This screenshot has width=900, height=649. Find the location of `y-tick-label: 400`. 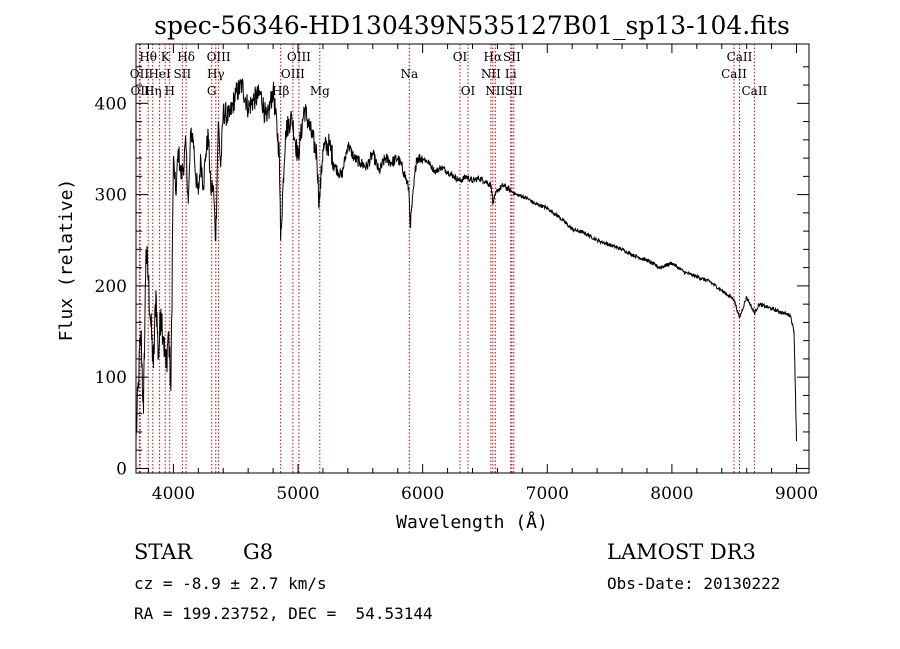

y-tick-label: 400 is located at coordinates (111, 104).